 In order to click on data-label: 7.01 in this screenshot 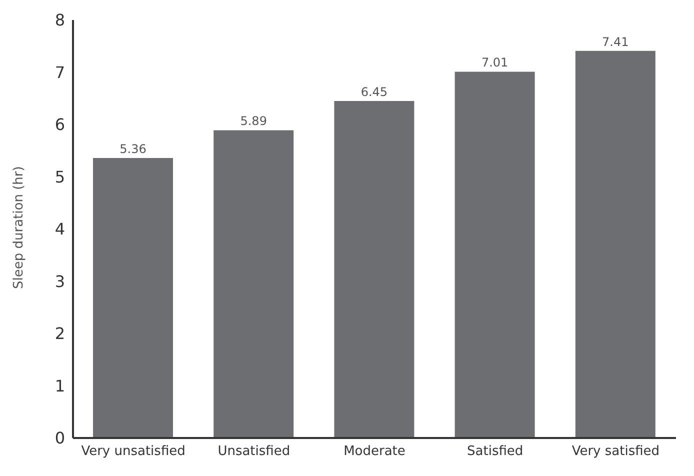, I will do `click(494, 63)`.